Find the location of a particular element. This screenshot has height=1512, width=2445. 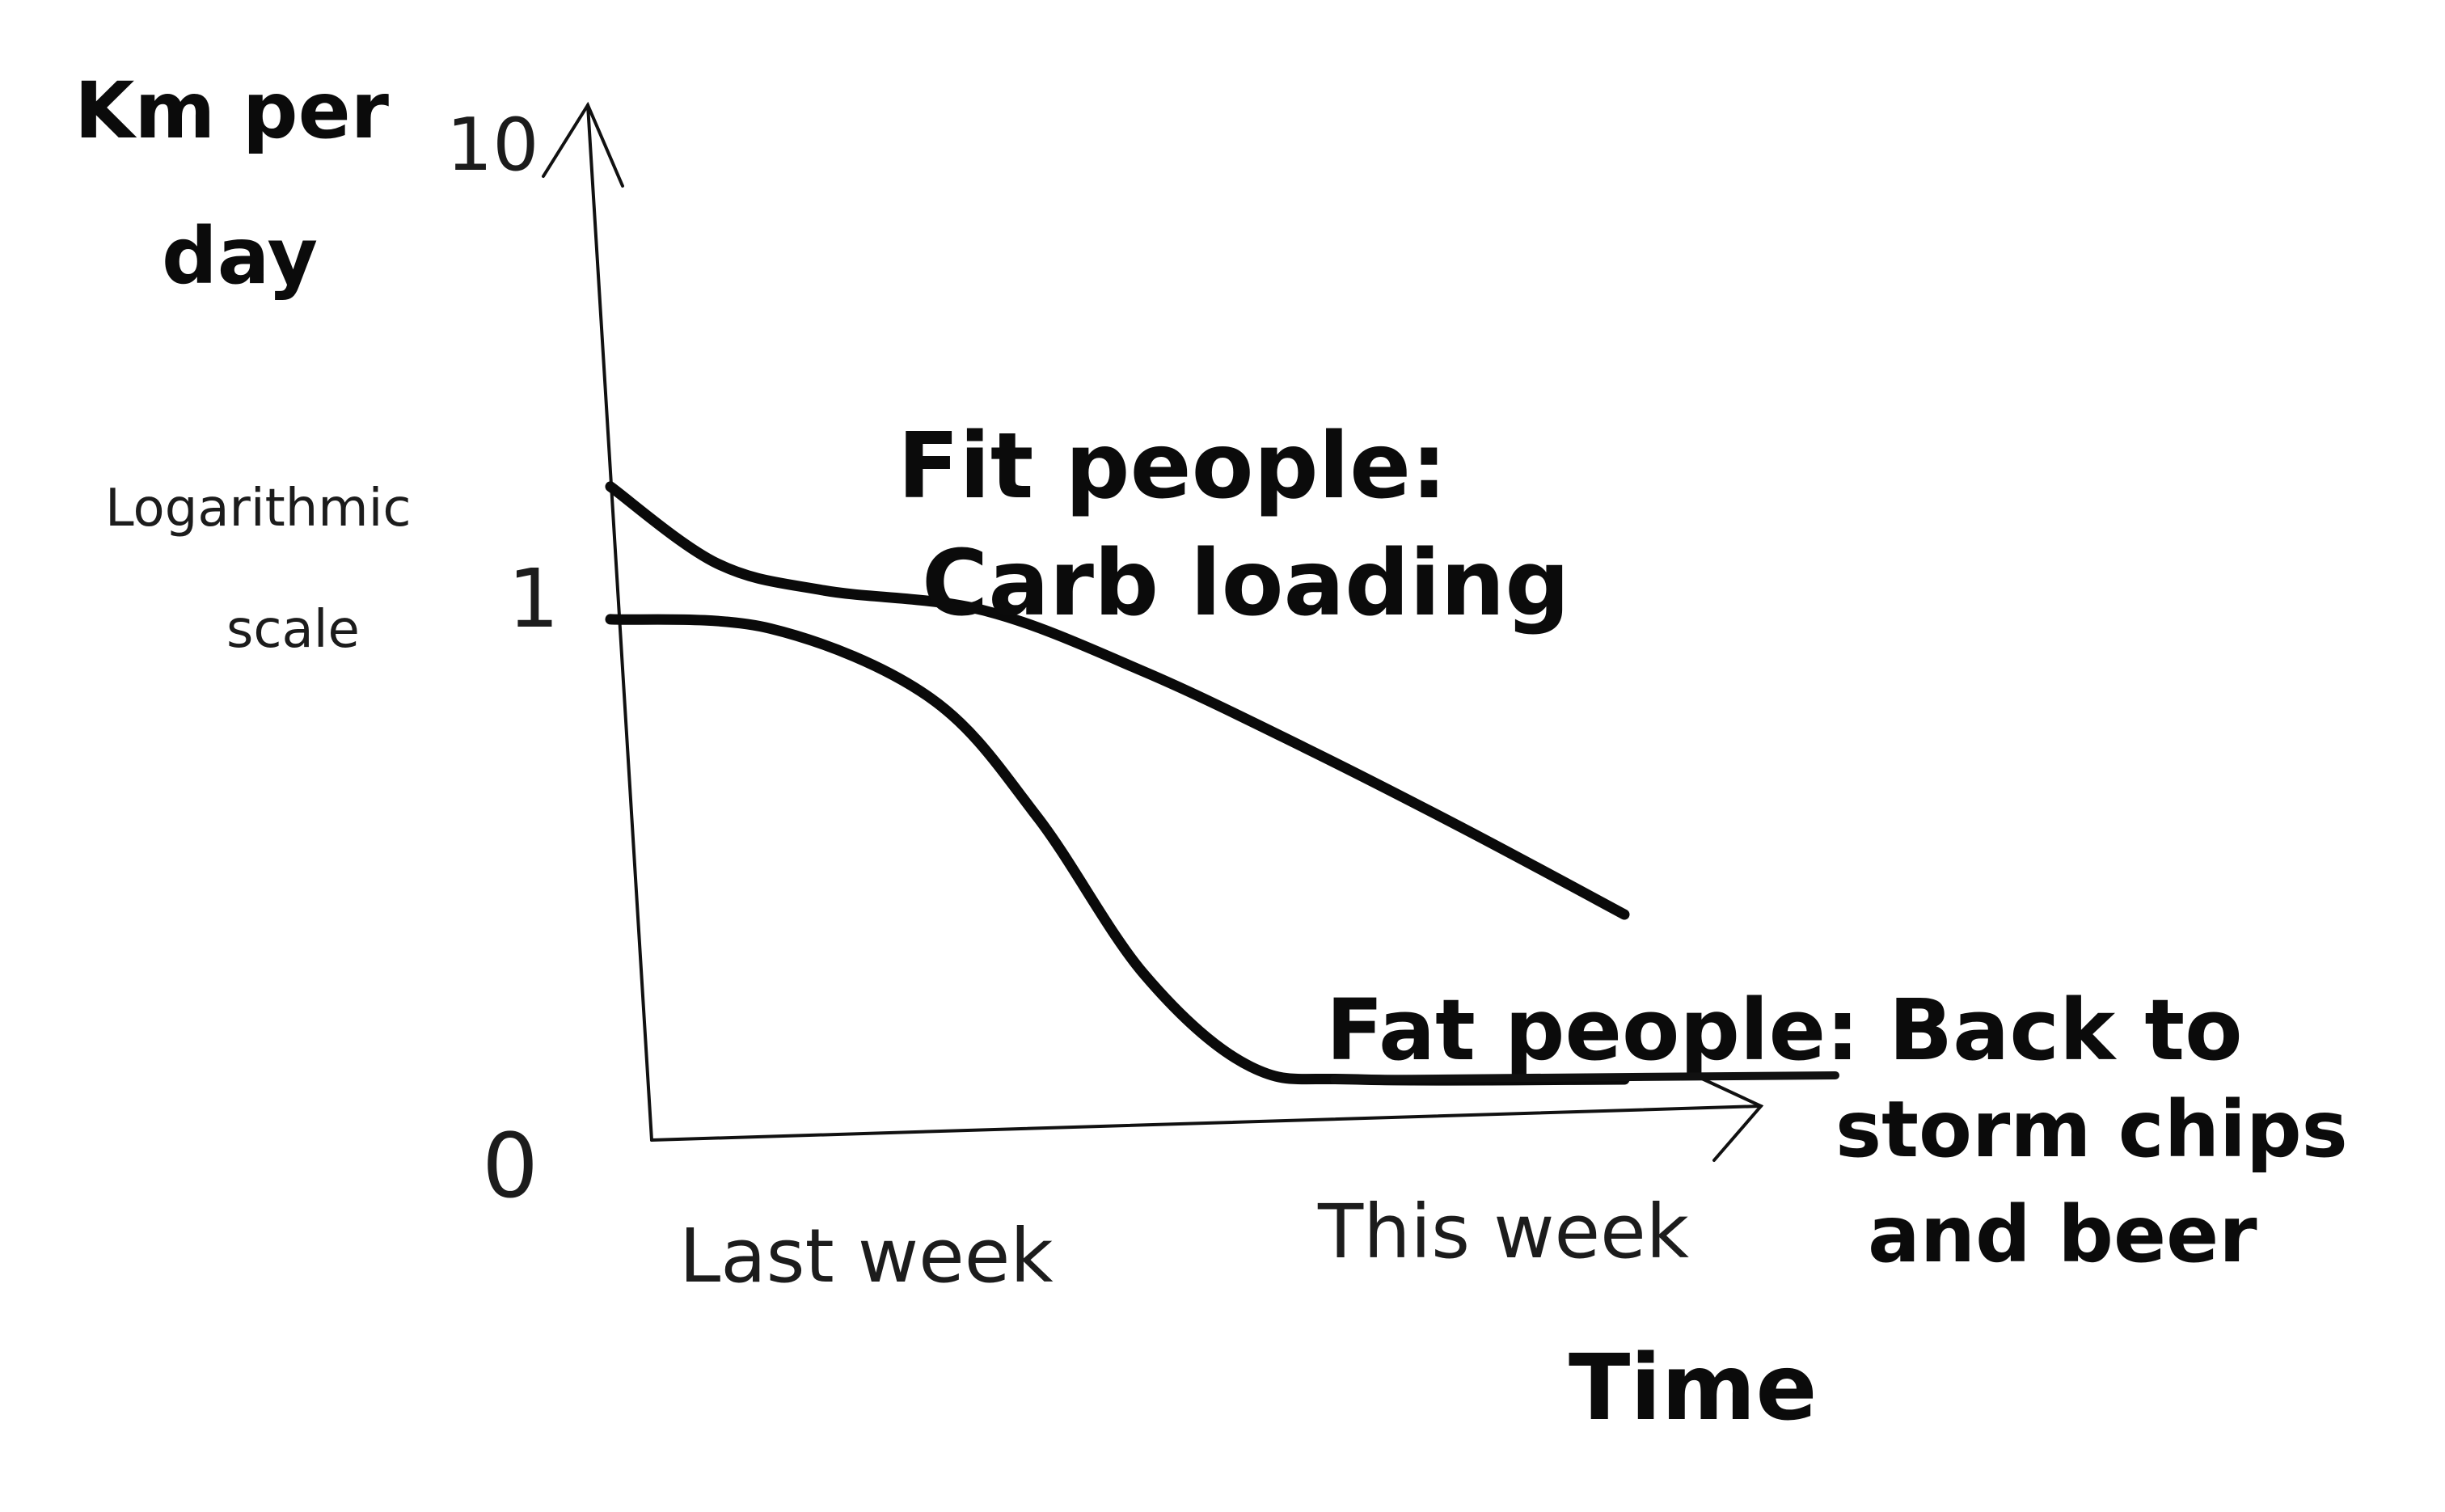

y-axis-label-line1: Km per is located at coordinates (232, 111).